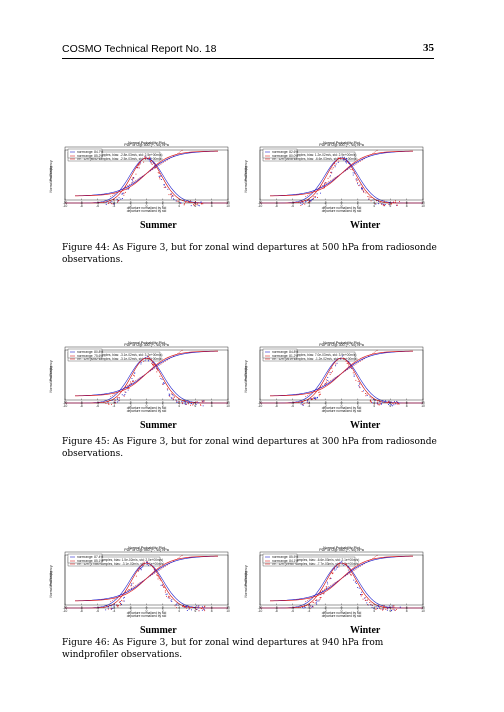 The image size is (504, 712). I want to click on nd-title: Normal Probability Plot, so click(341, 143).